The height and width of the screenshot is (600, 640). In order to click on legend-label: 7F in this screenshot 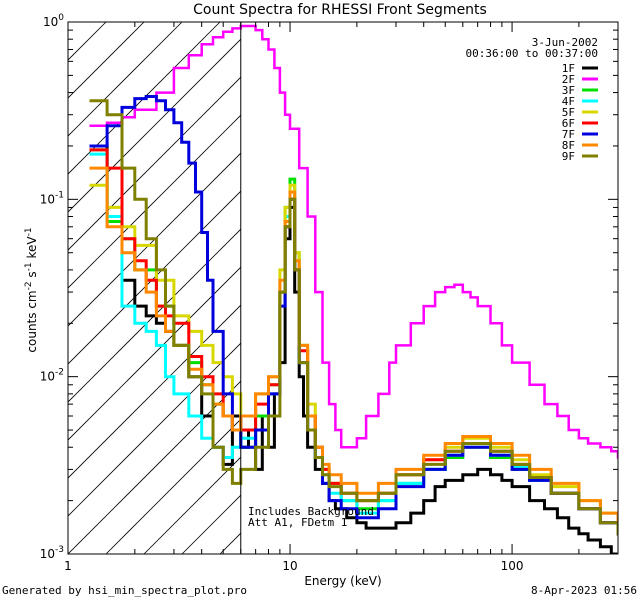, I will do `click(568, 134)`.